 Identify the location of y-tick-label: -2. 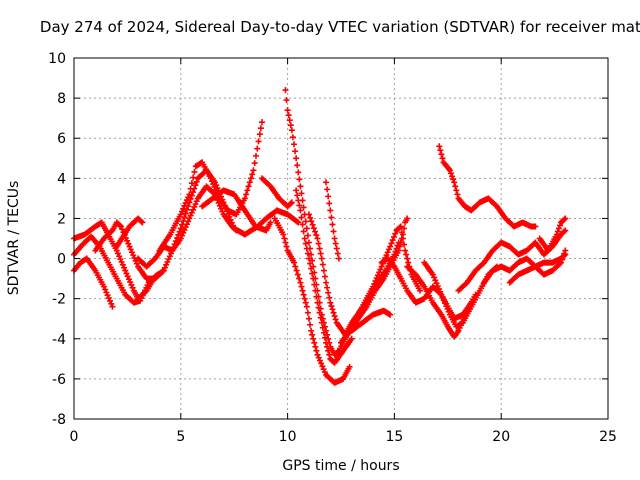
(59, 300).